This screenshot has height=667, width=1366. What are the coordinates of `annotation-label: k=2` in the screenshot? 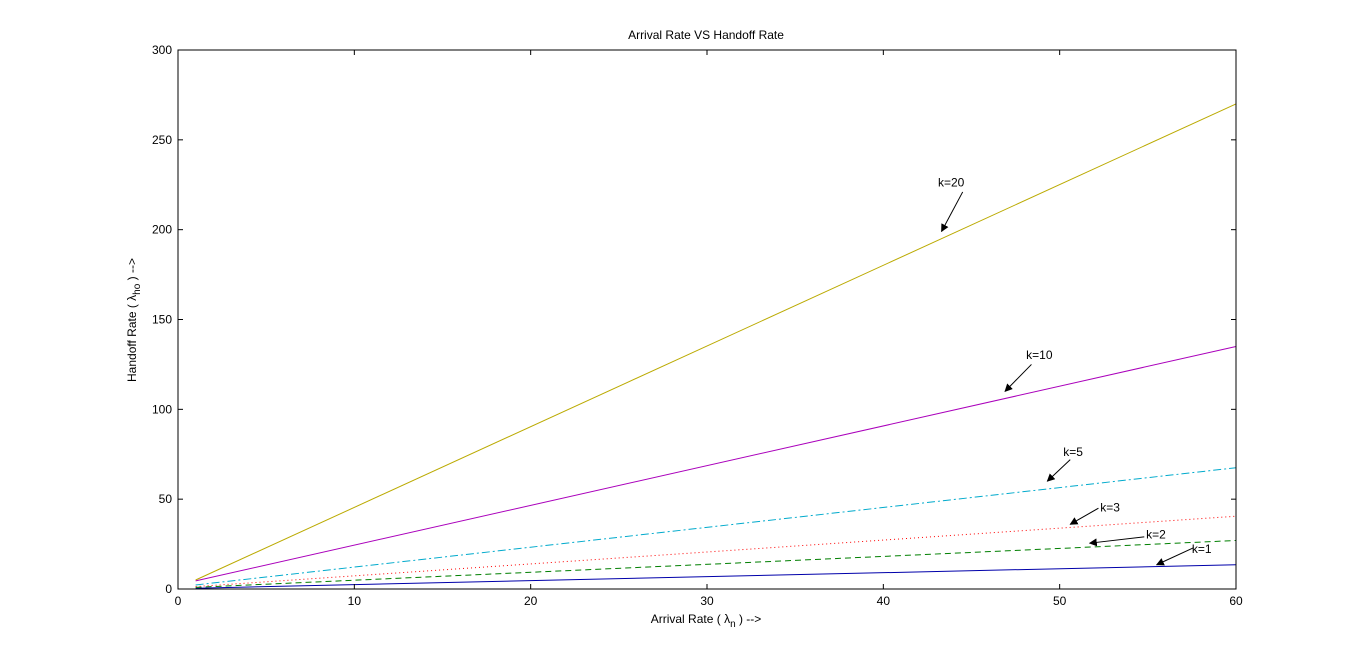 It's located at (1156, 535).